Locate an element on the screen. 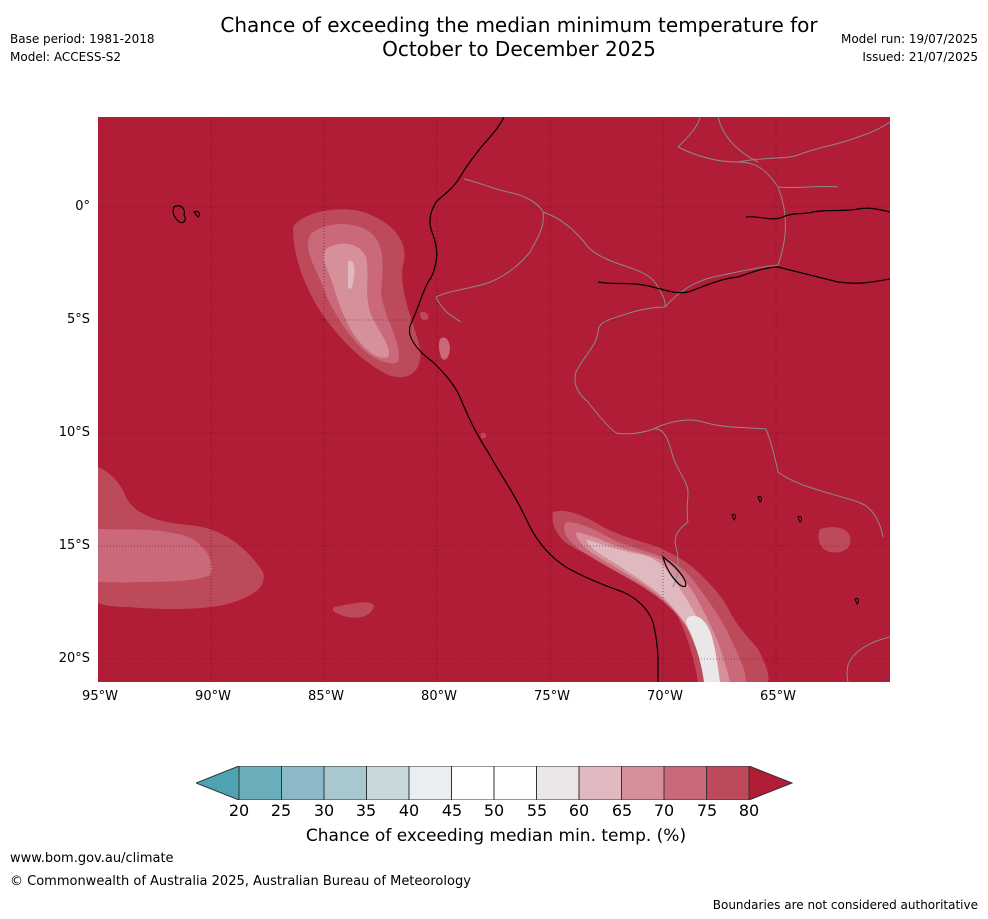 This screenshot has height=919, width=988. colorbar-tick-20: 20 is located at coordinates (239, 810).